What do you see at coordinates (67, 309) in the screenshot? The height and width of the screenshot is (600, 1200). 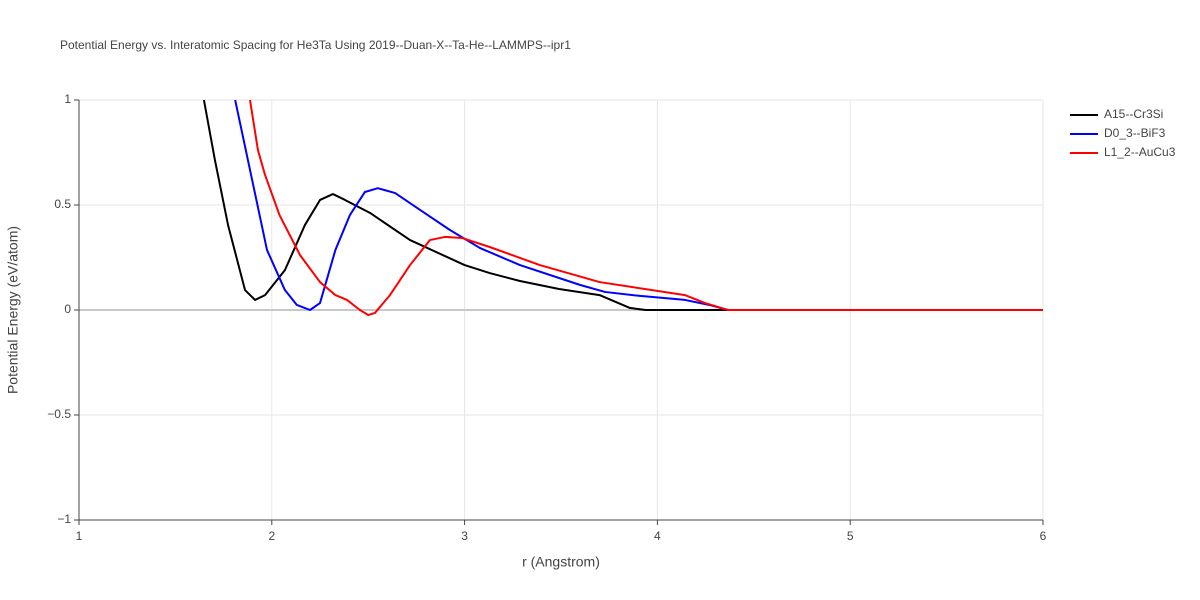 I see `y-tick-label: 0` at bounding box center [67, 309].